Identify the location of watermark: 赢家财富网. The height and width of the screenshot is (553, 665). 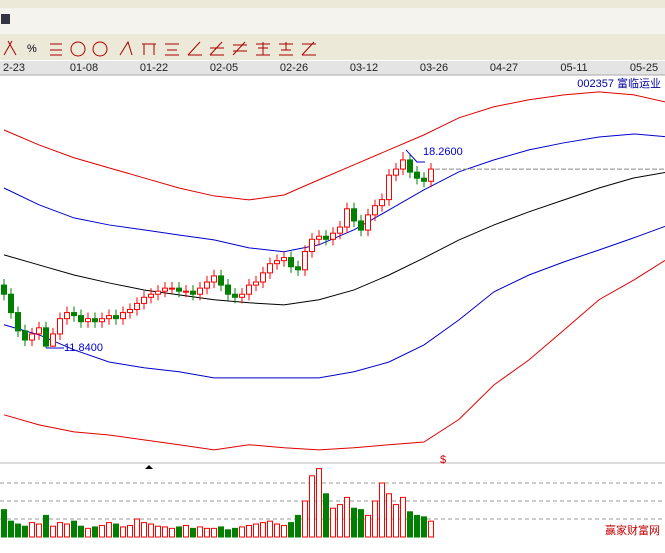
(632, 530).